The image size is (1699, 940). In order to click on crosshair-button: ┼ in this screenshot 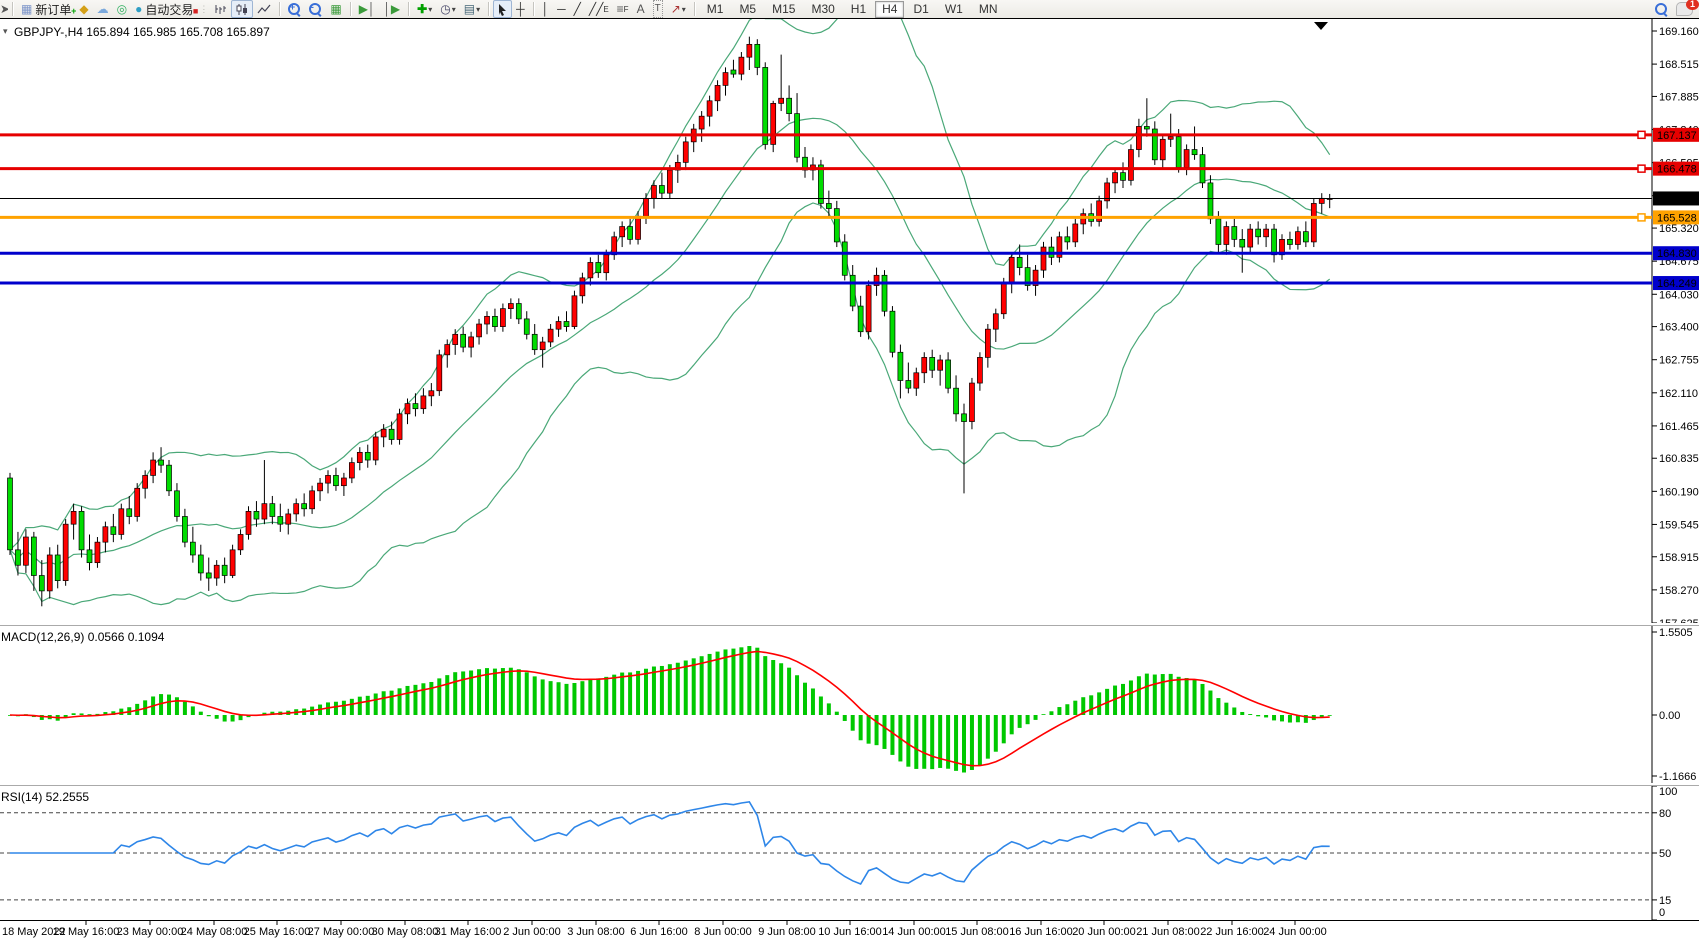, I will do `click(520, 9)`.